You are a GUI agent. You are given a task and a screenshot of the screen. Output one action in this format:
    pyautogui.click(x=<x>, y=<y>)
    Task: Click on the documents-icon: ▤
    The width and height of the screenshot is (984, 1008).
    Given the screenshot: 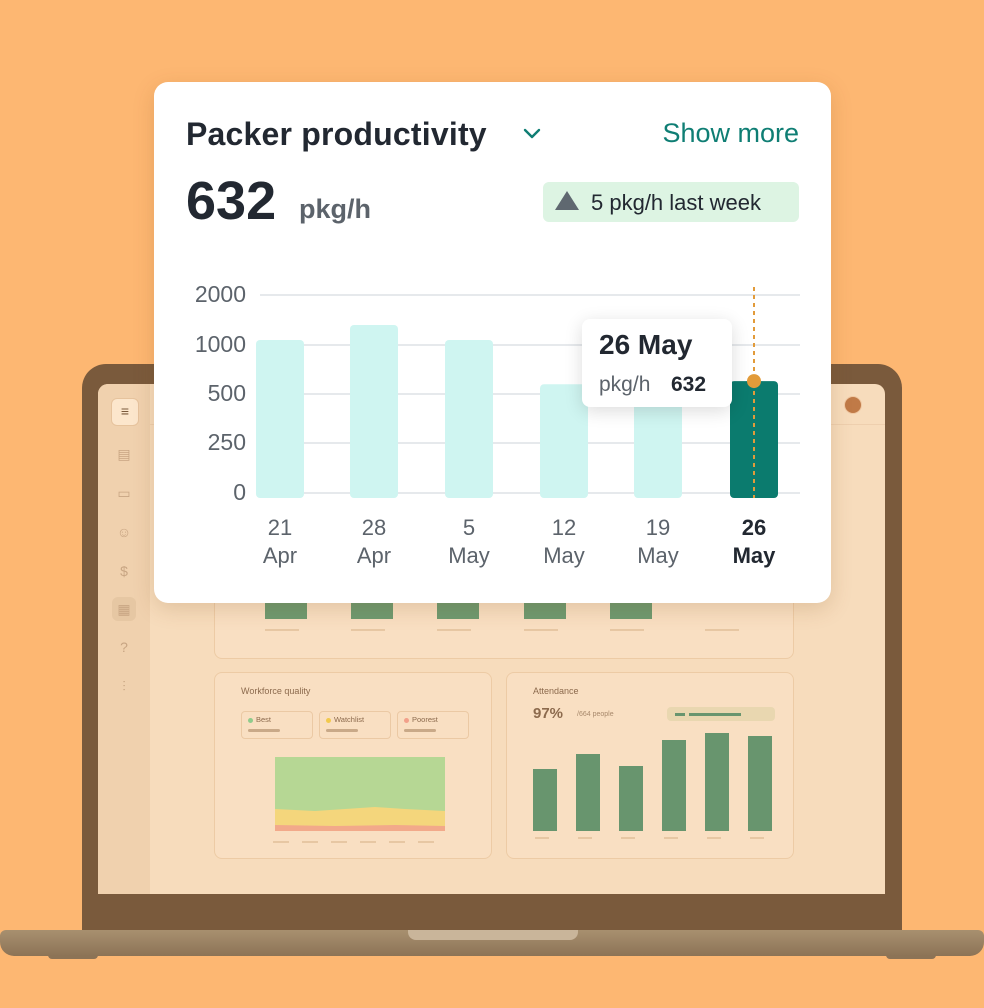 What is the action you would take?
    pyautogui.click(x=124, y=454)
    